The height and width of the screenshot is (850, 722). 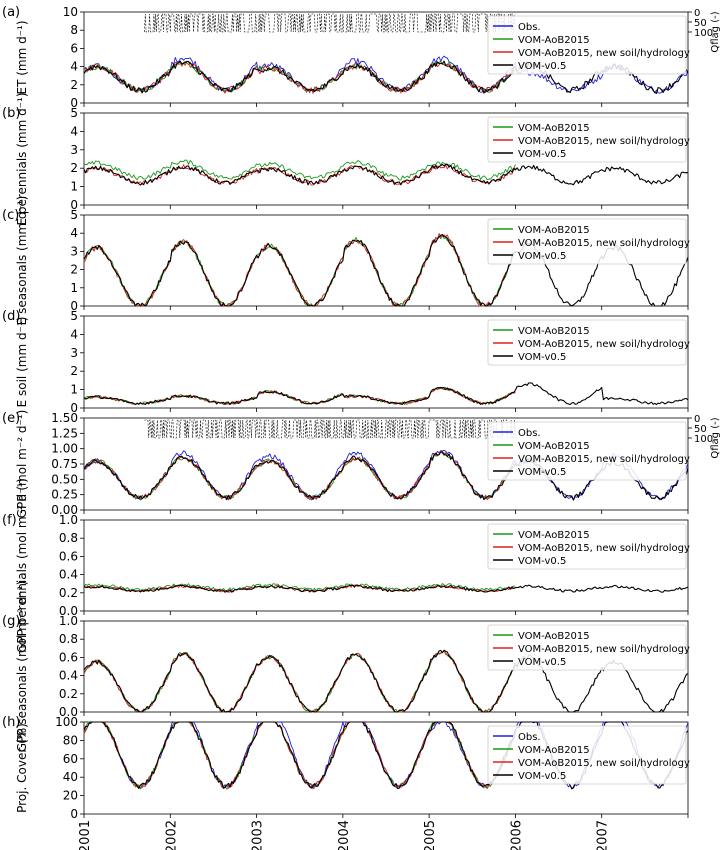 I want to click on y-tick-label: 40, so click(x=70, y=777).